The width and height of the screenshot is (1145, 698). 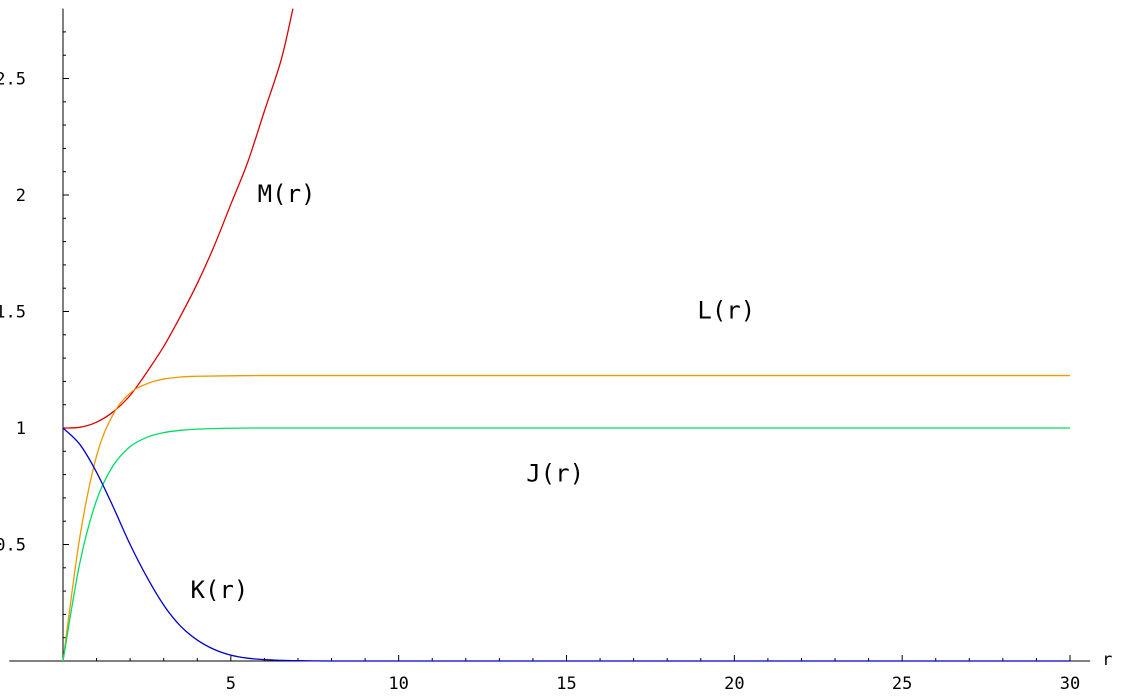 I want to click on x-tick-label: 30, so click(x=1070, y=684).